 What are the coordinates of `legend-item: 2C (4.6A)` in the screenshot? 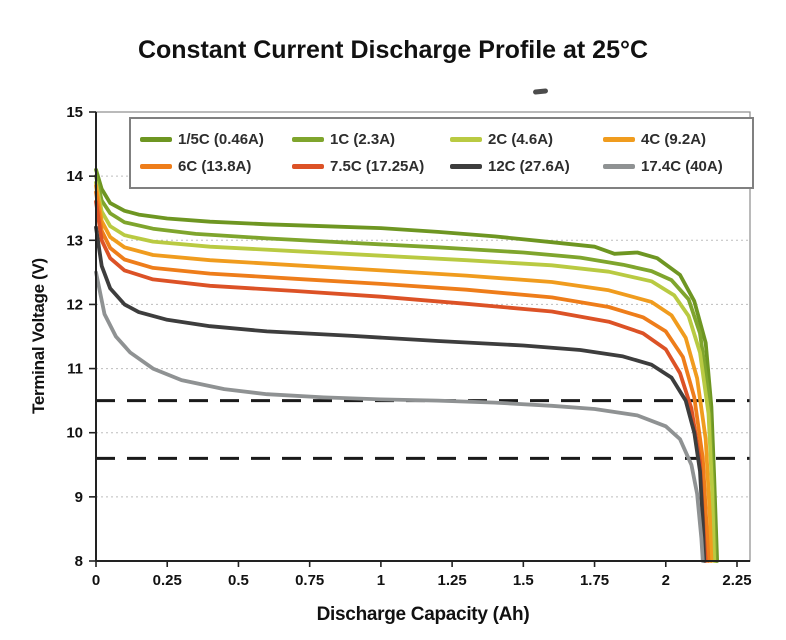 It's located at (526, 139).